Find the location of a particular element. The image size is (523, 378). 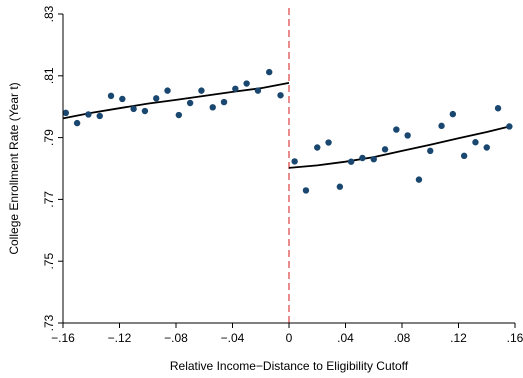

fit-line-left is located at coordinates (176, 101).